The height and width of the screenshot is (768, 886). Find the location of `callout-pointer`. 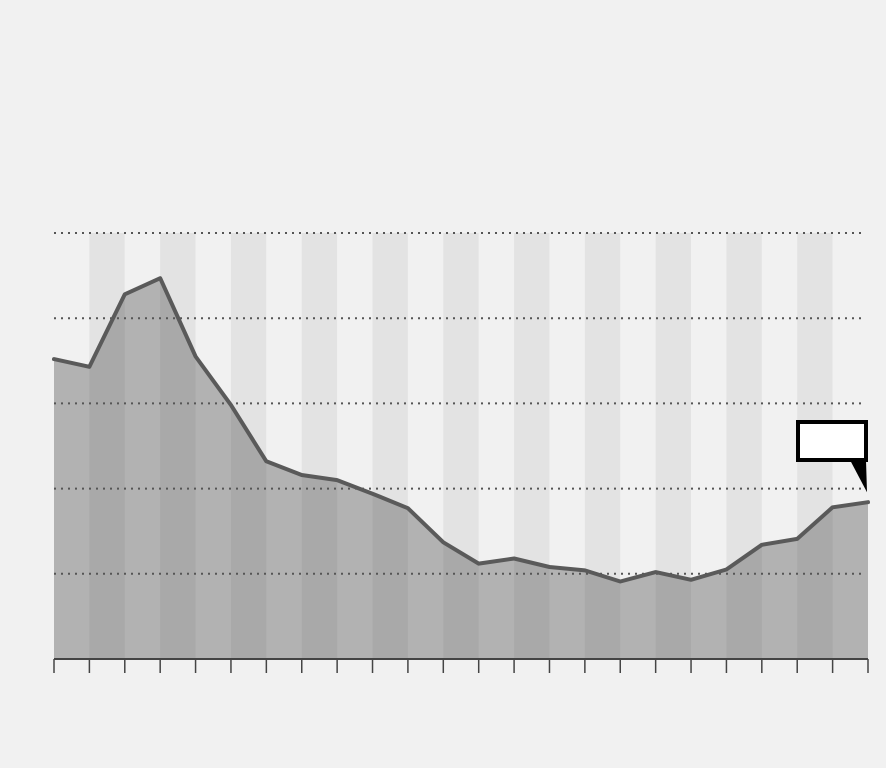

callout-pointer is located at coordinates (858, 476).